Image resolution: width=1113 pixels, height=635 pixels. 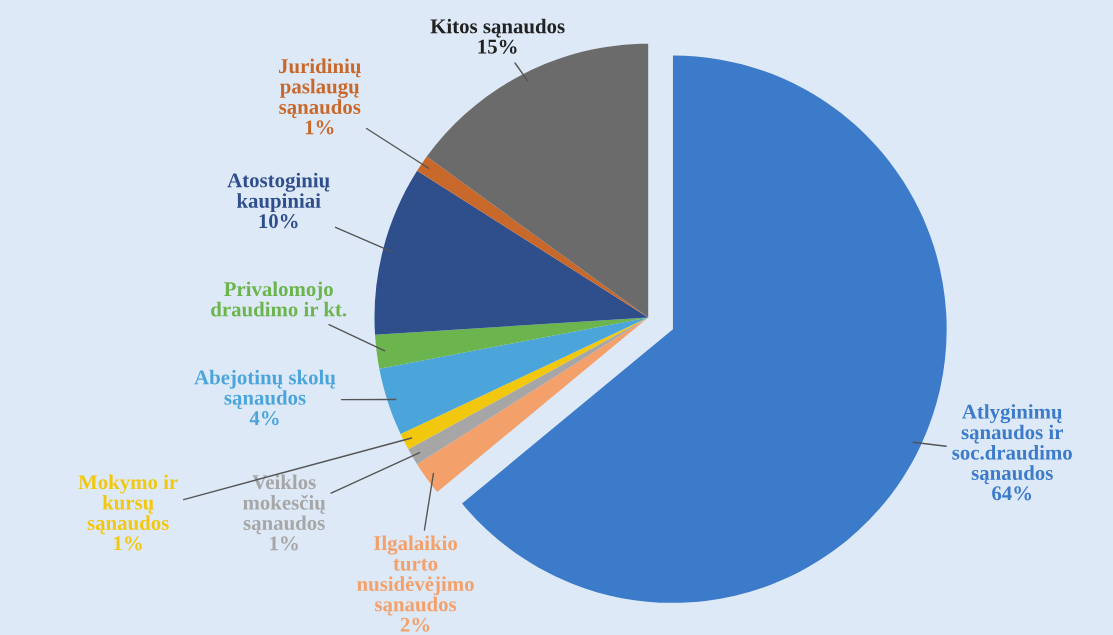 What do you see at coordinates (128, 504) in the screenshot?
I see `slice-label: Mokymo ir kursų sąnaudos` at bounding box center [128, 504].